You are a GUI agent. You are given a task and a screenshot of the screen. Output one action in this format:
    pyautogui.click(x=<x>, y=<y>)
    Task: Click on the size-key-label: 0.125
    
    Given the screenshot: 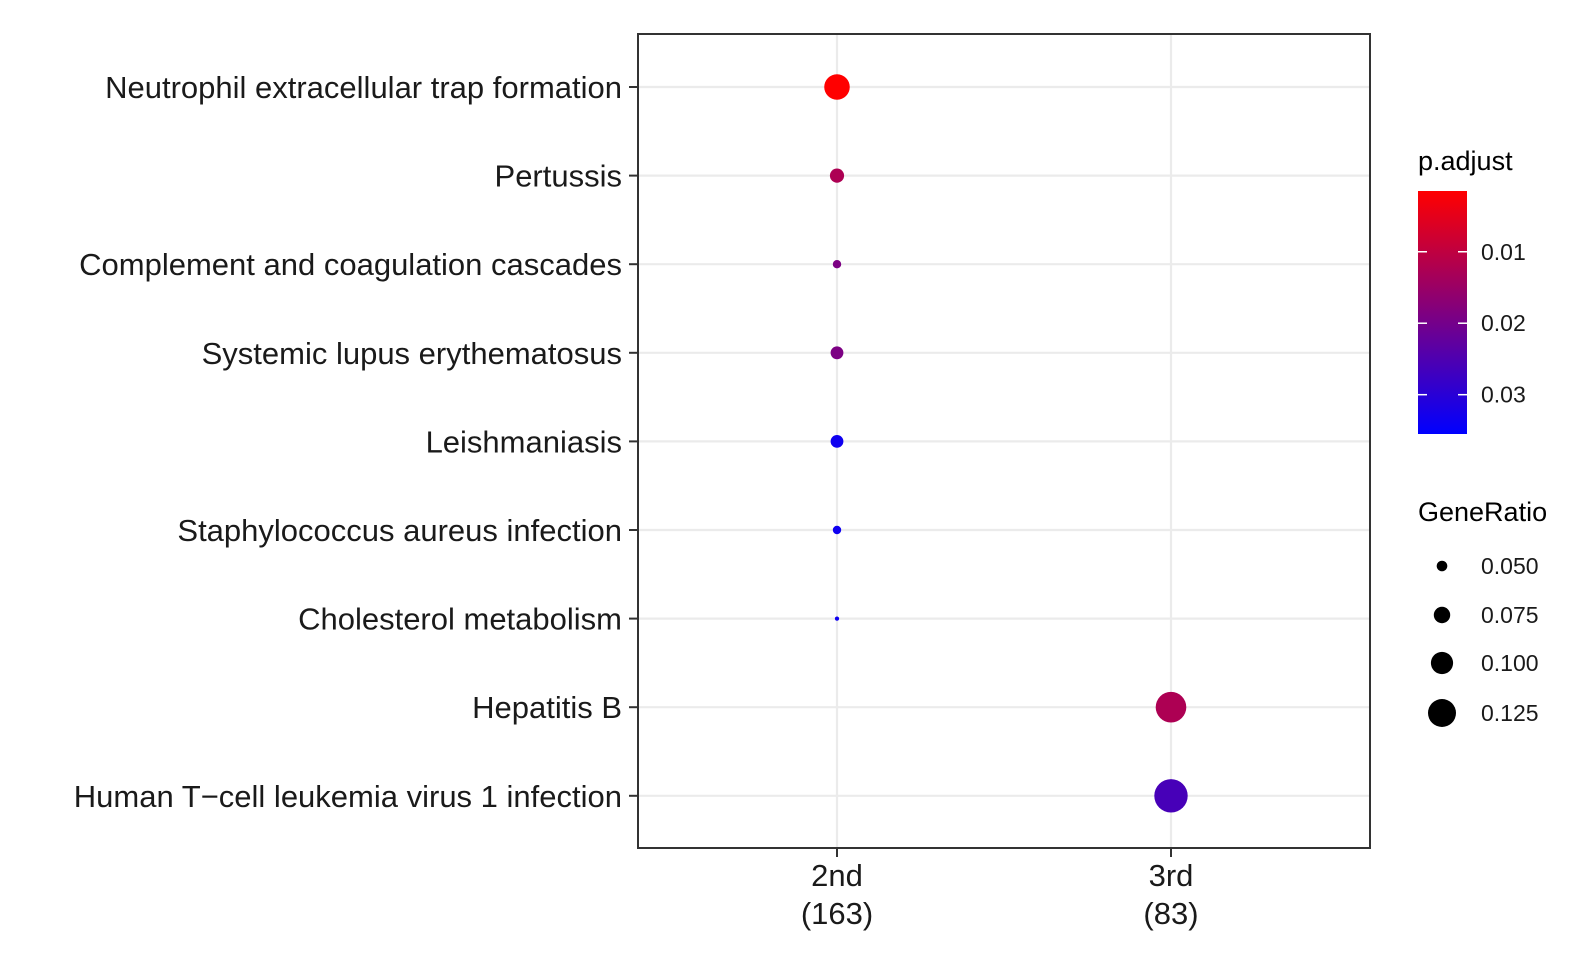 What is the action you would take?
    pyautogui.click(x=1510, y=713)
    